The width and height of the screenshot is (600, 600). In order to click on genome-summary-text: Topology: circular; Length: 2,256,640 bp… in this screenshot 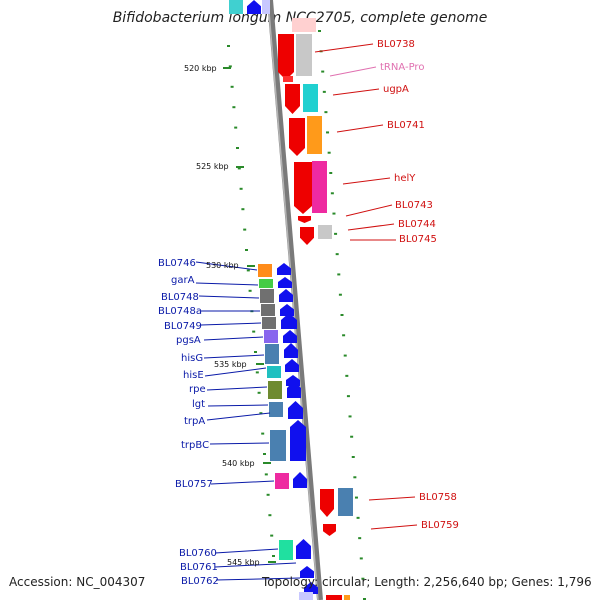, I will do `click(427, 582)`.